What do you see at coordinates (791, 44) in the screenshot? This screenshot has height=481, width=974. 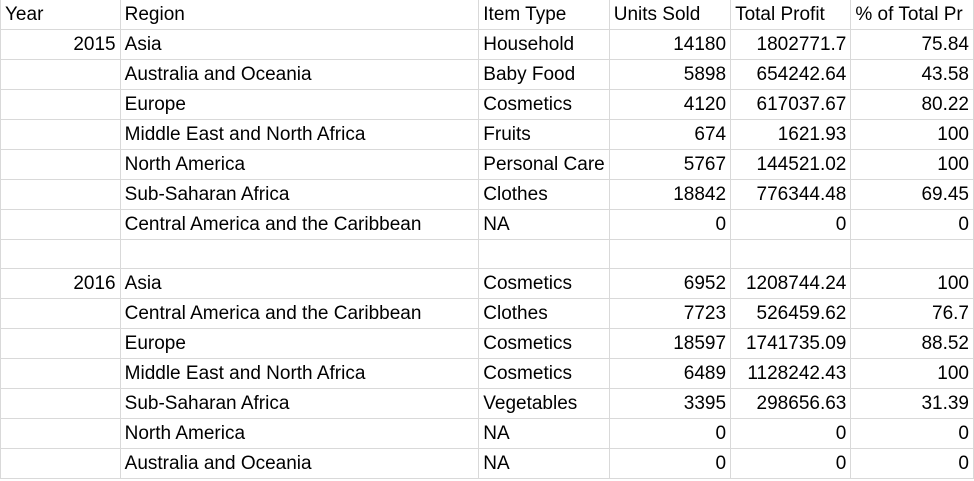 I see `total-profit-cell: 1802771.7` at bounding box center [791, 44].